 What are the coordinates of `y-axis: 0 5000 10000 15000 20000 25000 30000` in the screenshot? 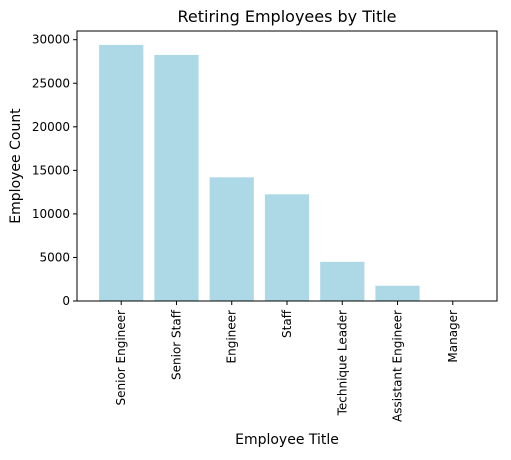 It's located at (54, 170).